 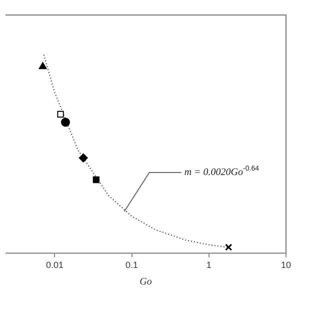 I want to click on x-tick-label: 0.01, so click(x=55, y=265).